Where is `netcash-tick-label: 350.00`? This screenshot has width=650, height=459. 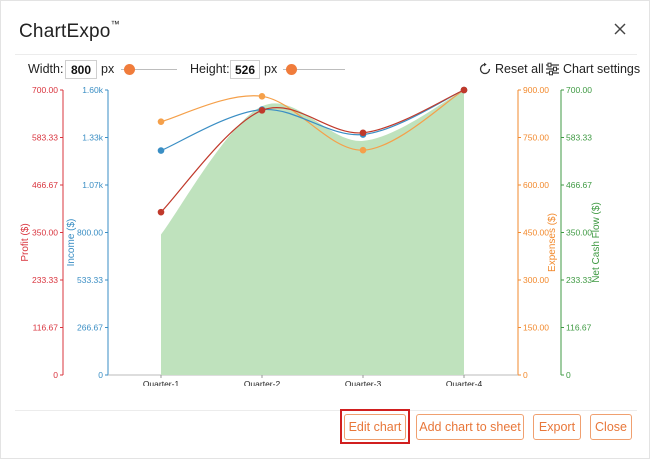 netcash-tick-label: 350.00 is located at coordinates (579, 233).